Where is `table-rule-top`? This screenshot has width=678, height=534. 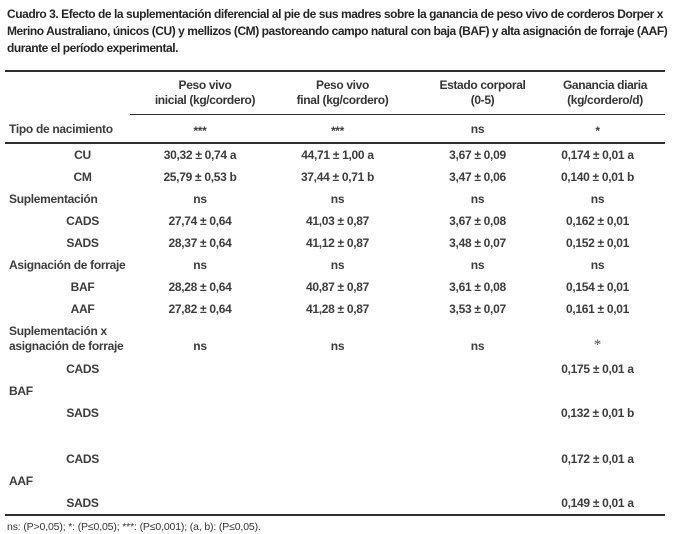
table-rule-top is located at coordinates (335, 71).